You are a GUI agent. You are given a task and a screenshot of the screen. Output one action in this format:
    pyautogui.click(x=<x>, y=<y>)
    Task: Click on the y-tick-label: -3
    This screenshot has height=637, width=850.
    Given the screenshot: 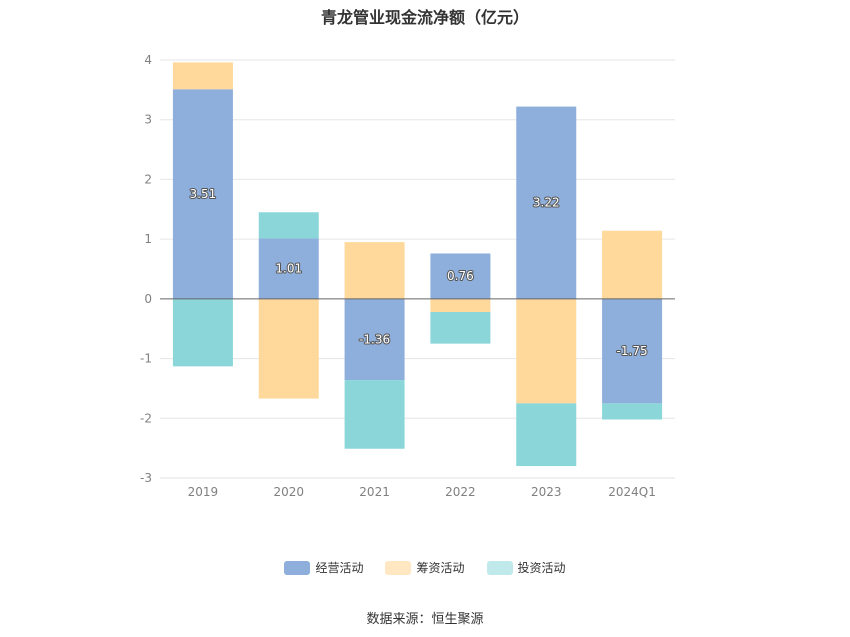 What is the action you would take?
    pyautogui.click(x=146, y=478)
    